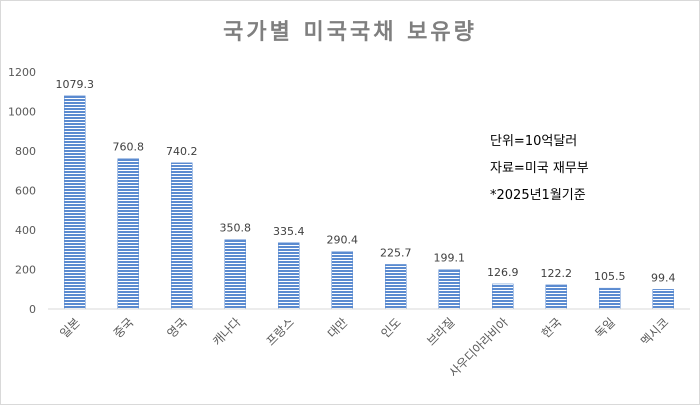  Describe the element at coordinates (450, 258) in the screenshot. I see `data-label: 199.1` at that location.